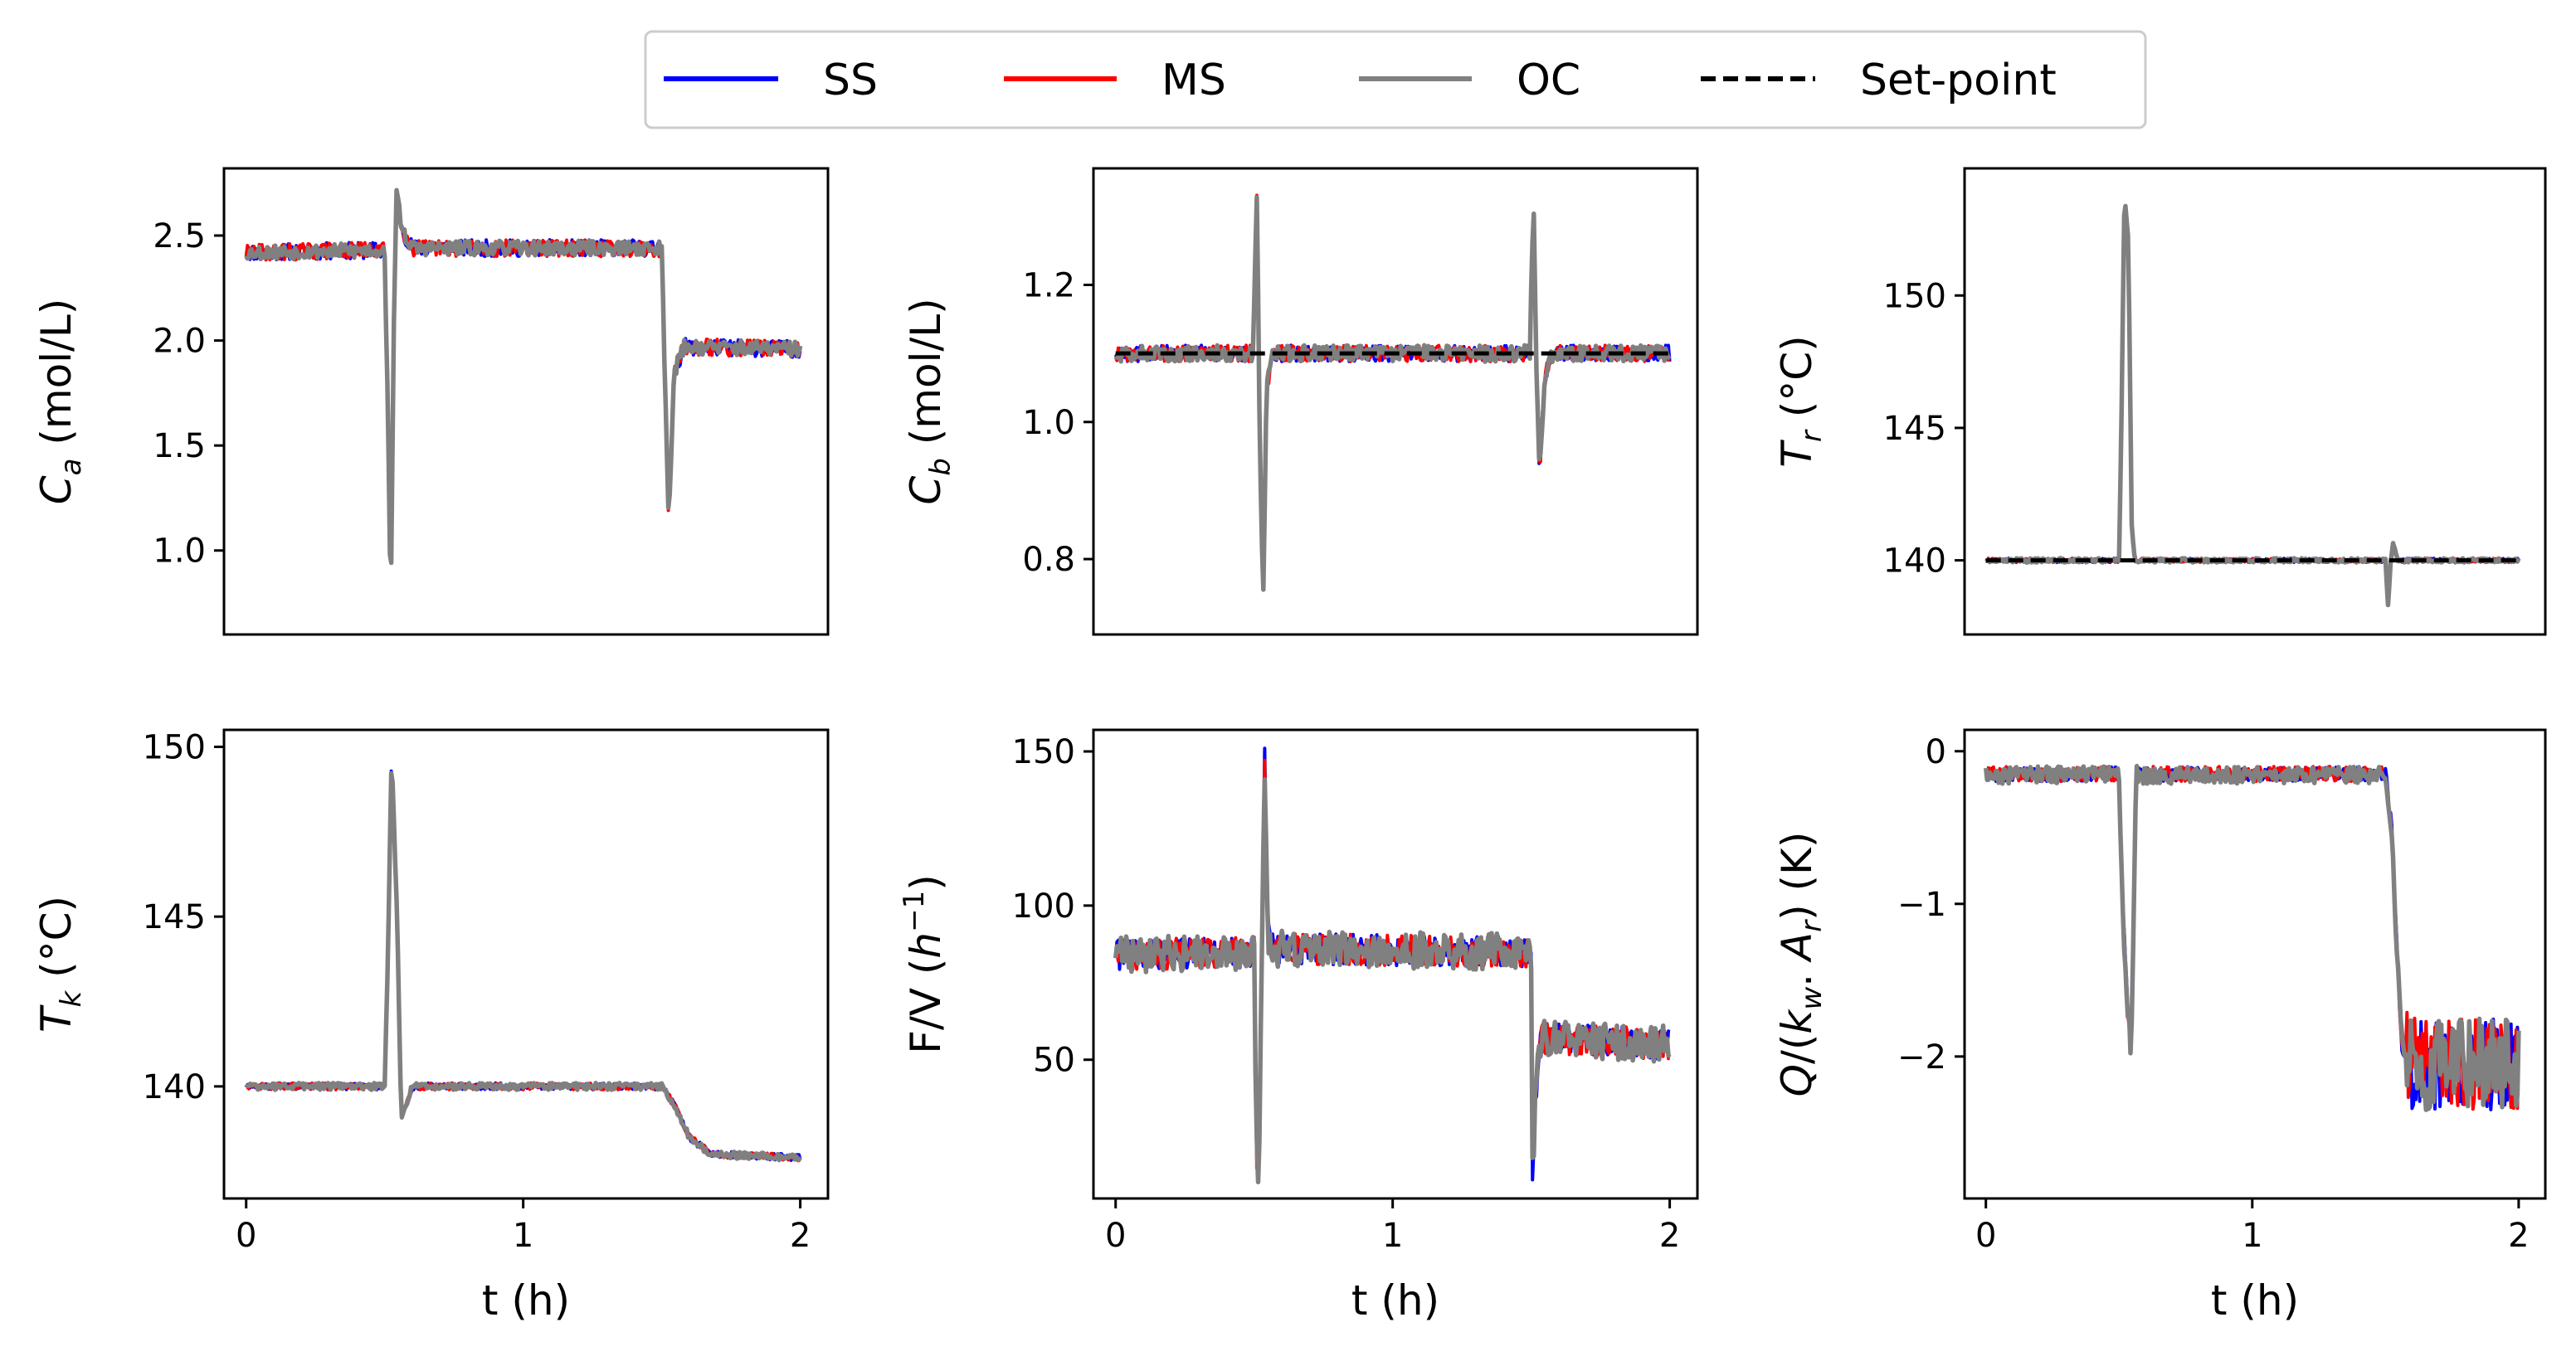 The image size is (2576, 1366). What do you see at coordinates (1914, 429) in the screenshot?
I see `ytick-label-tr: 145` at bounding box center [1914, 429].